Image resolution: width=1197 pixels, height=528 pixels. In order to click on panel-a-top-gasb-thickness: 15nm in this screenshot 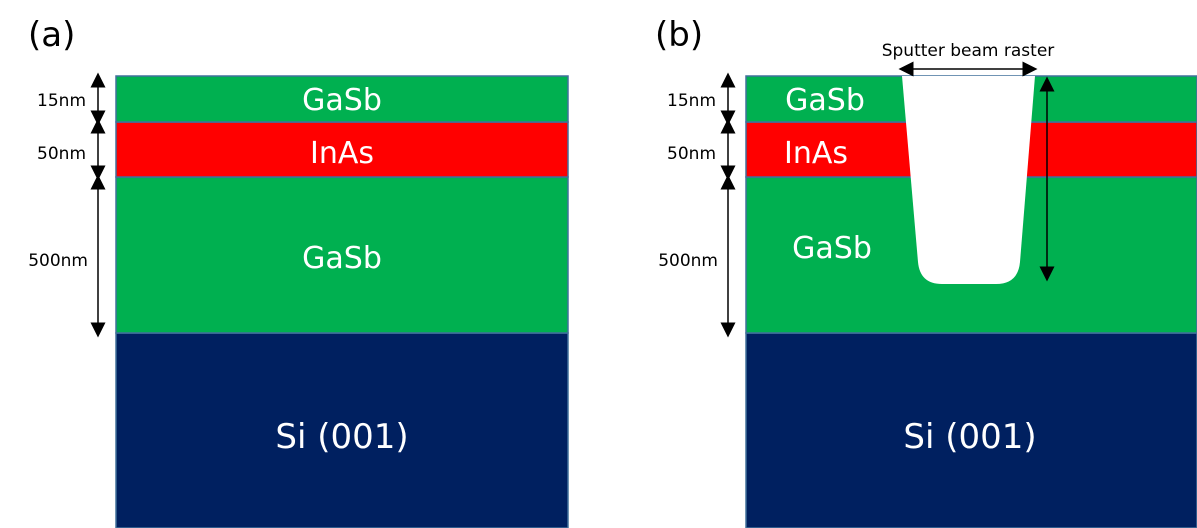, I will do `click(61, 101)`.